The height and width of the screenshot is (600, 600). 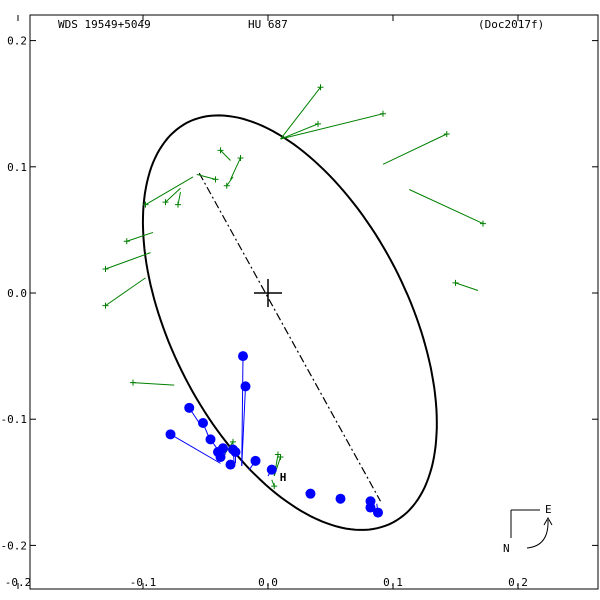 What do you see at coordinates (548, 521) in the screenshot?
I see `compass-arrowhead-icon` at bounding box center [548, 521].